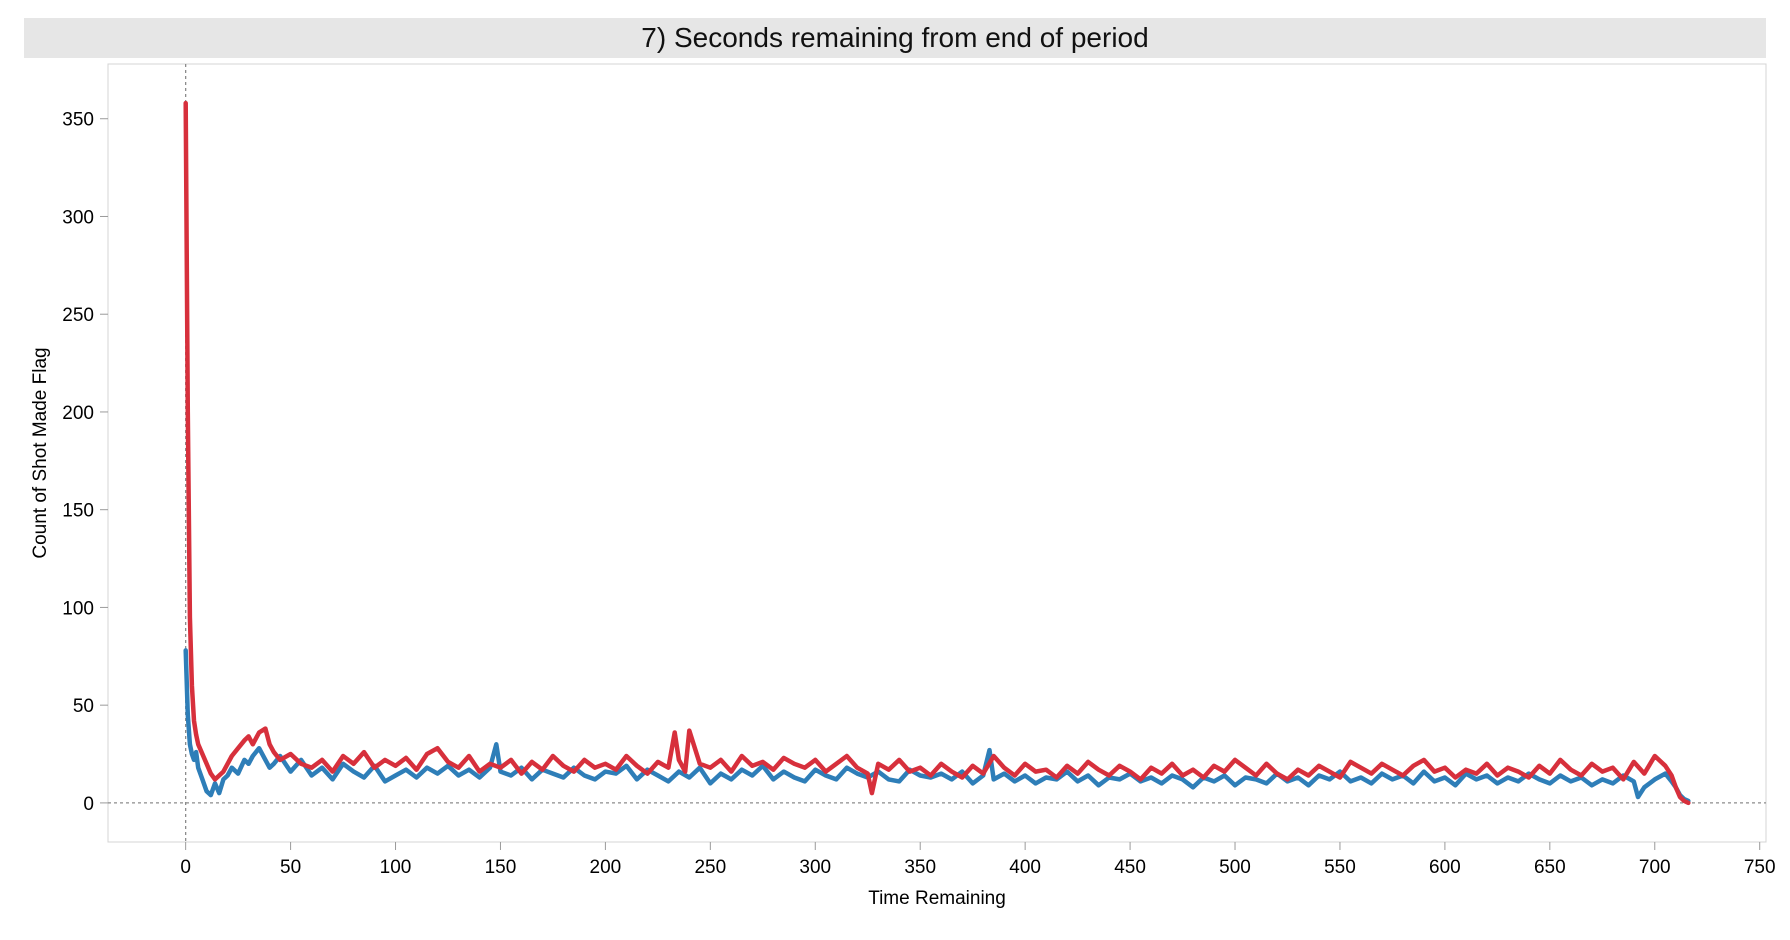 The height and width of the screenshot is (940, 1790). Describe the element at coordinates (1760, 867) in the screenshot. I see `x-tick-label: 750` at that location.